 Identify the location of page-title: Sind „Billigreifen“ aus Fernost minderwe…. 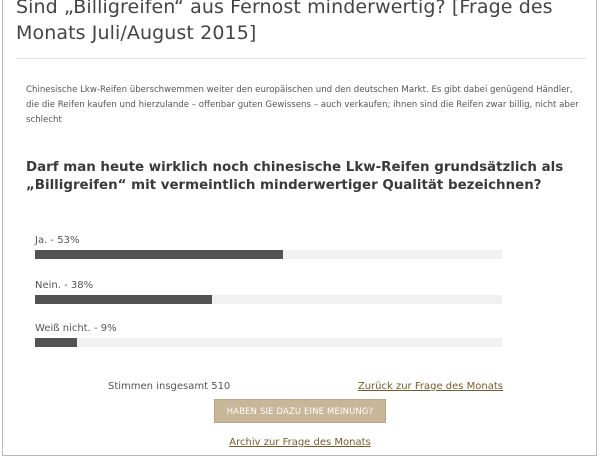
(284, 22).